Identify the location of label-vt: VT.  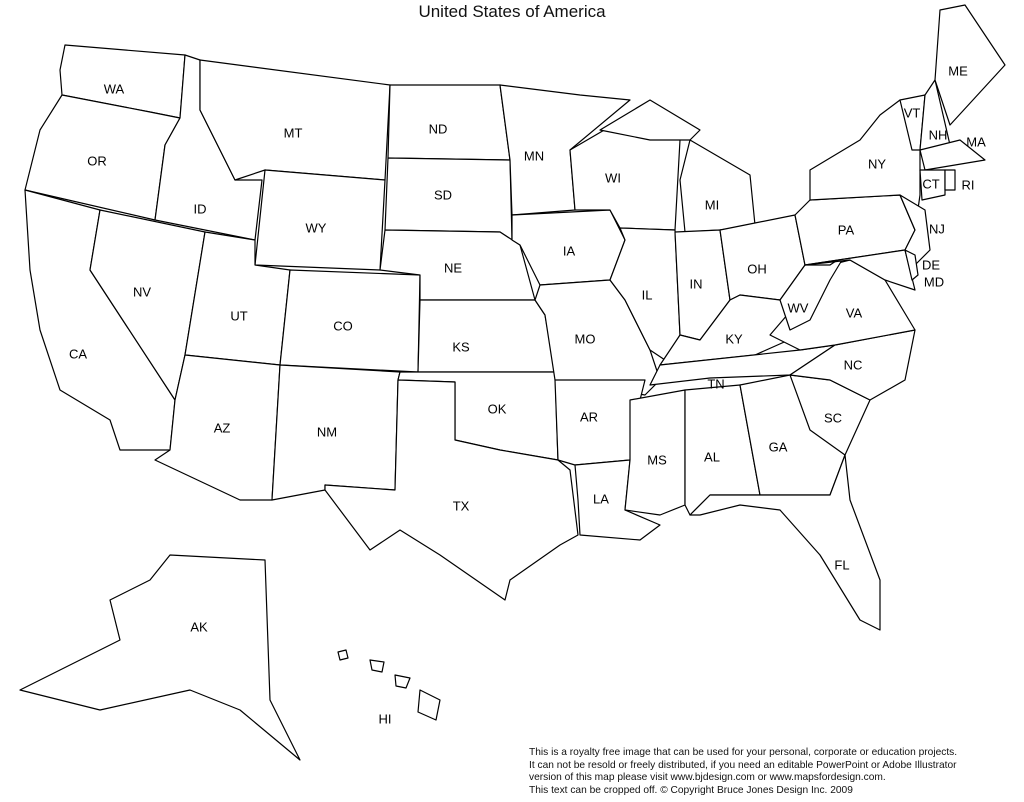
(912, 112).